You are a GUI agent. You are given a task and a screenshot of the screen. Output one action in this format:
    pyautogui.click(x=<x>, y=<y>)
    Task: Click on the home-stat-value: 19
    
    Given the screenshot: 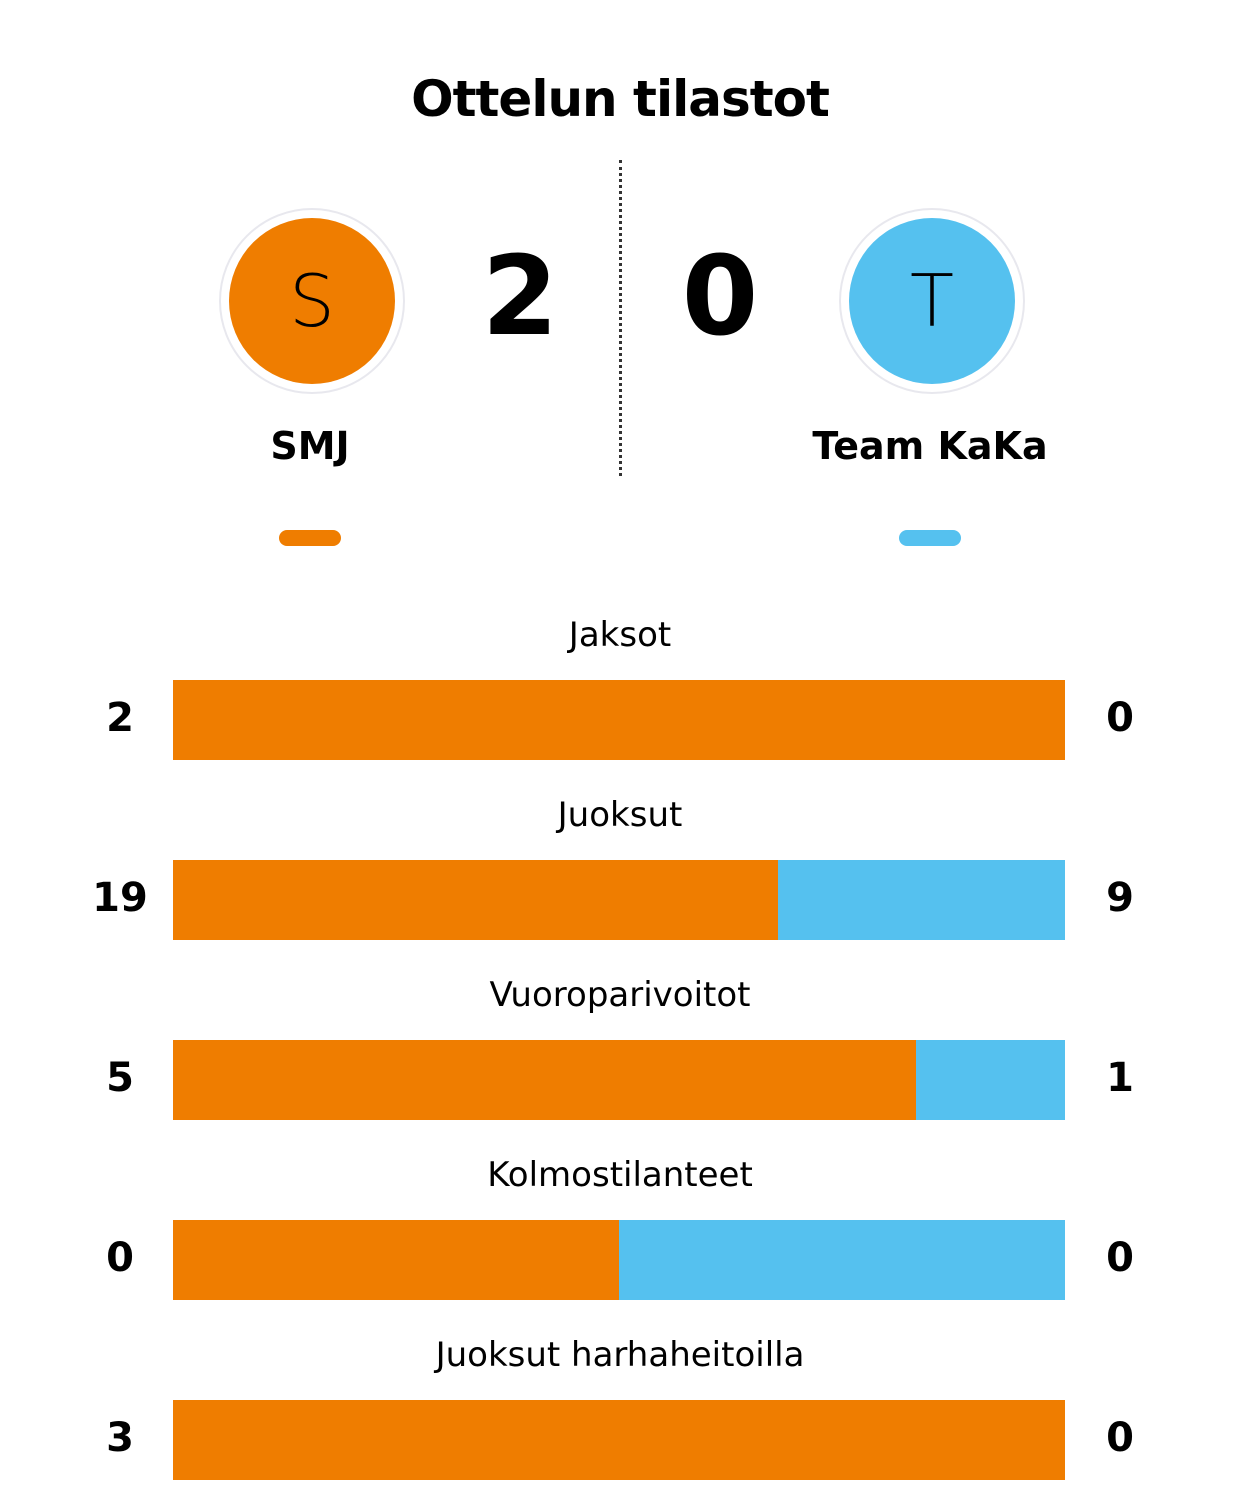 What is the action you would take?
    pyautogui.click(x=120, y=898)
    